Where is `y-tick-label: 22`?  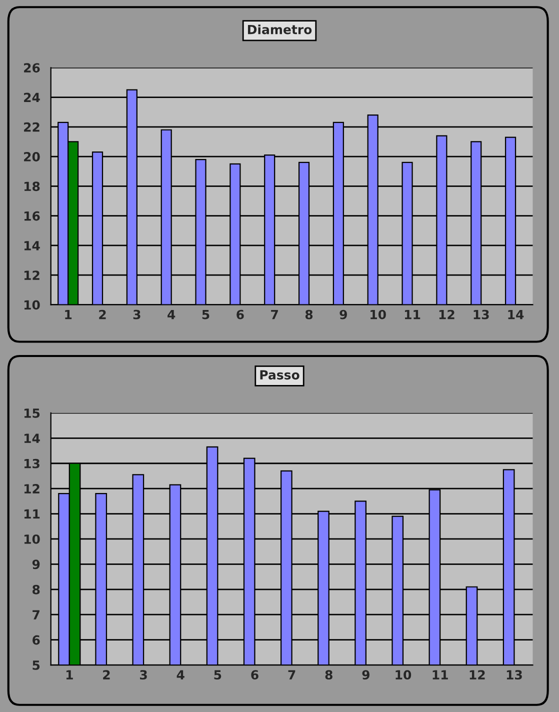
y-tick-label: 22 is located at coordinates (32, 127).